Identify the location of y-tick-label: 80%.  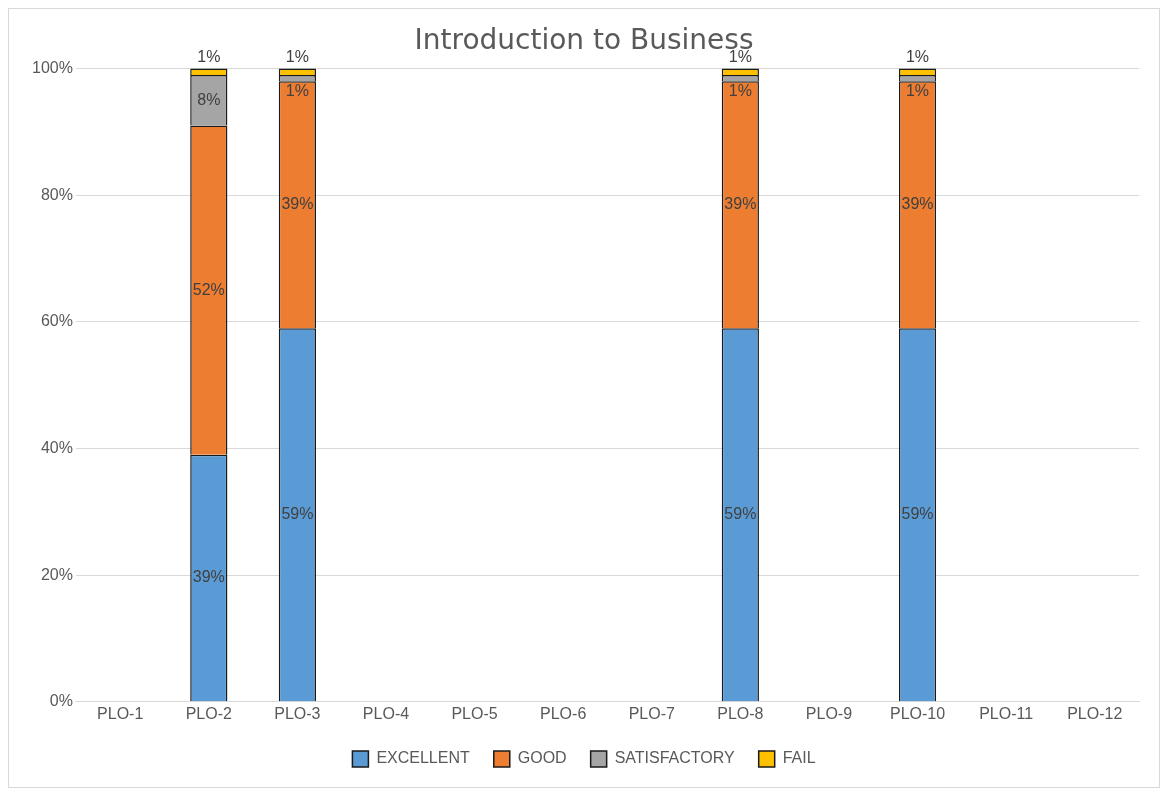
(56, 194).